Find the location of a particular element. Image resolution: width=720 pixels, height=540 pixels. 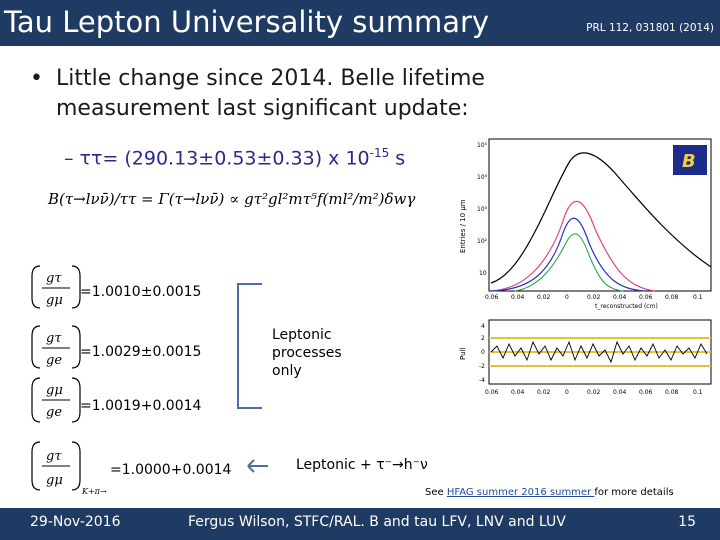

leptonic-only-label: Leptonic processes only is located at coordinates (307, 353).